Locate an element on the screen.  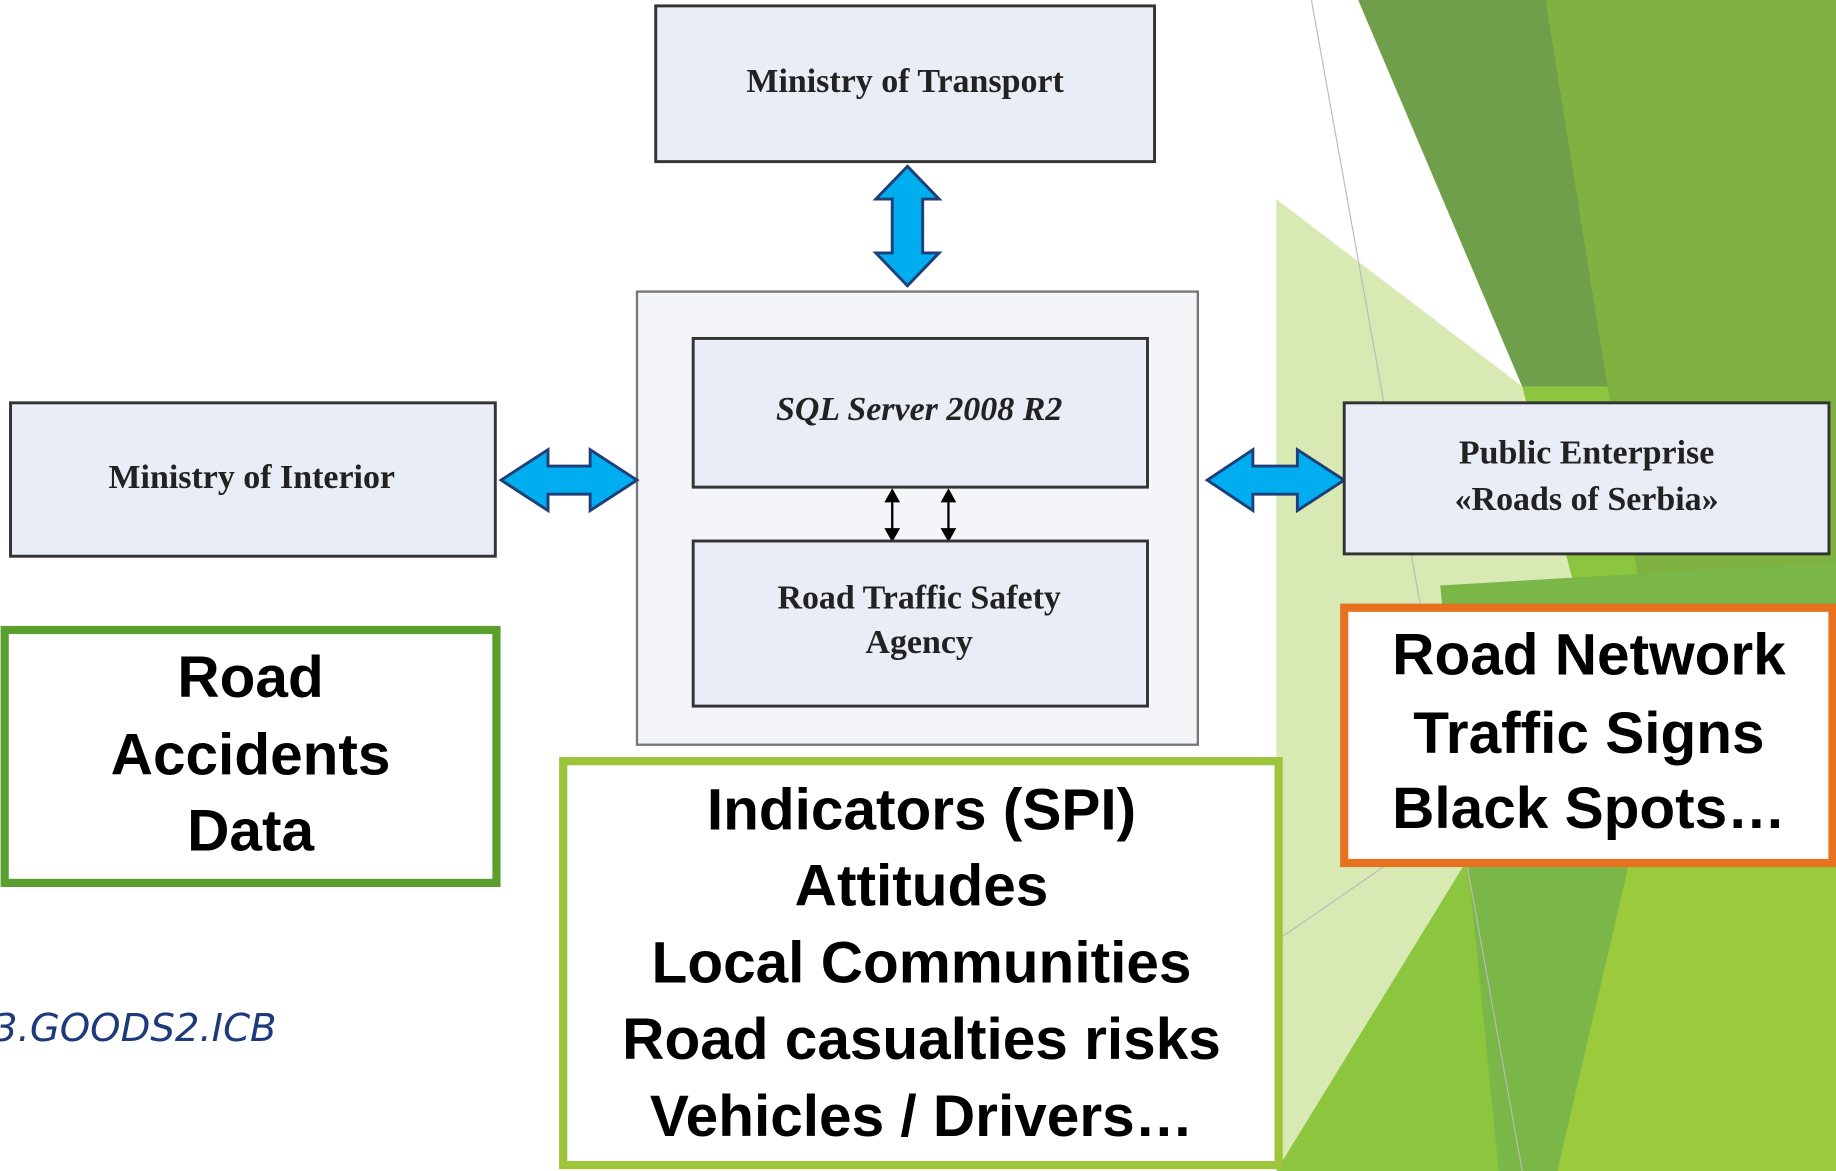
node-label: Ministry of Interior is located at coordinates (251, 477).